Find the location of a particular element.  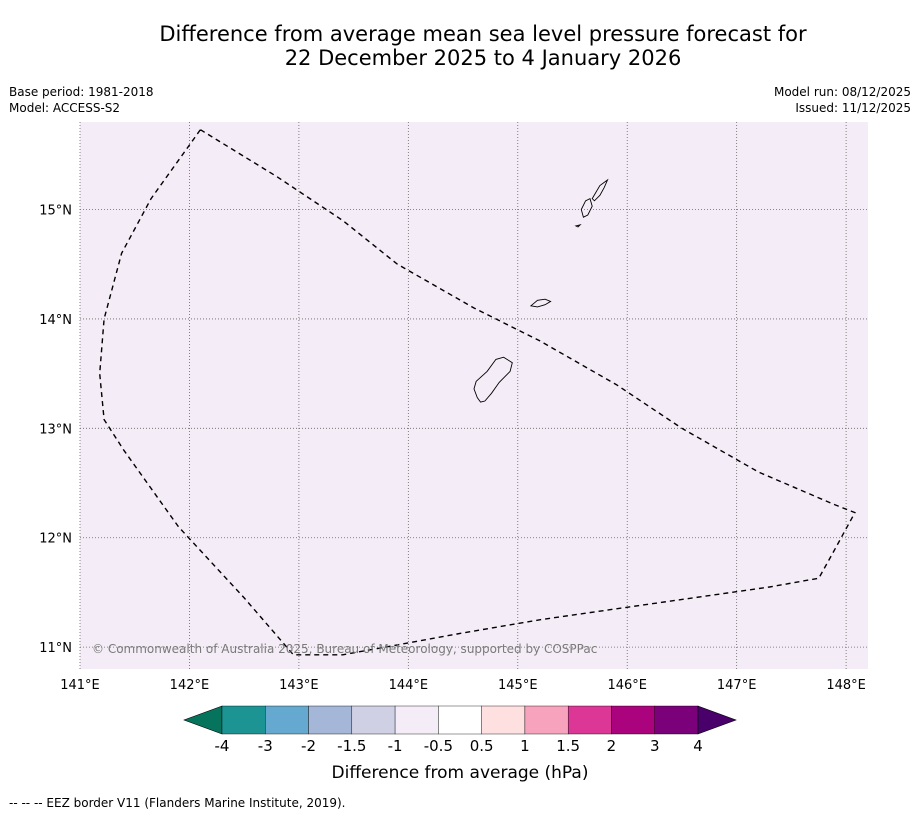

issued-date: Issued: 11/12/2025 is located at coordinates (853, 108).